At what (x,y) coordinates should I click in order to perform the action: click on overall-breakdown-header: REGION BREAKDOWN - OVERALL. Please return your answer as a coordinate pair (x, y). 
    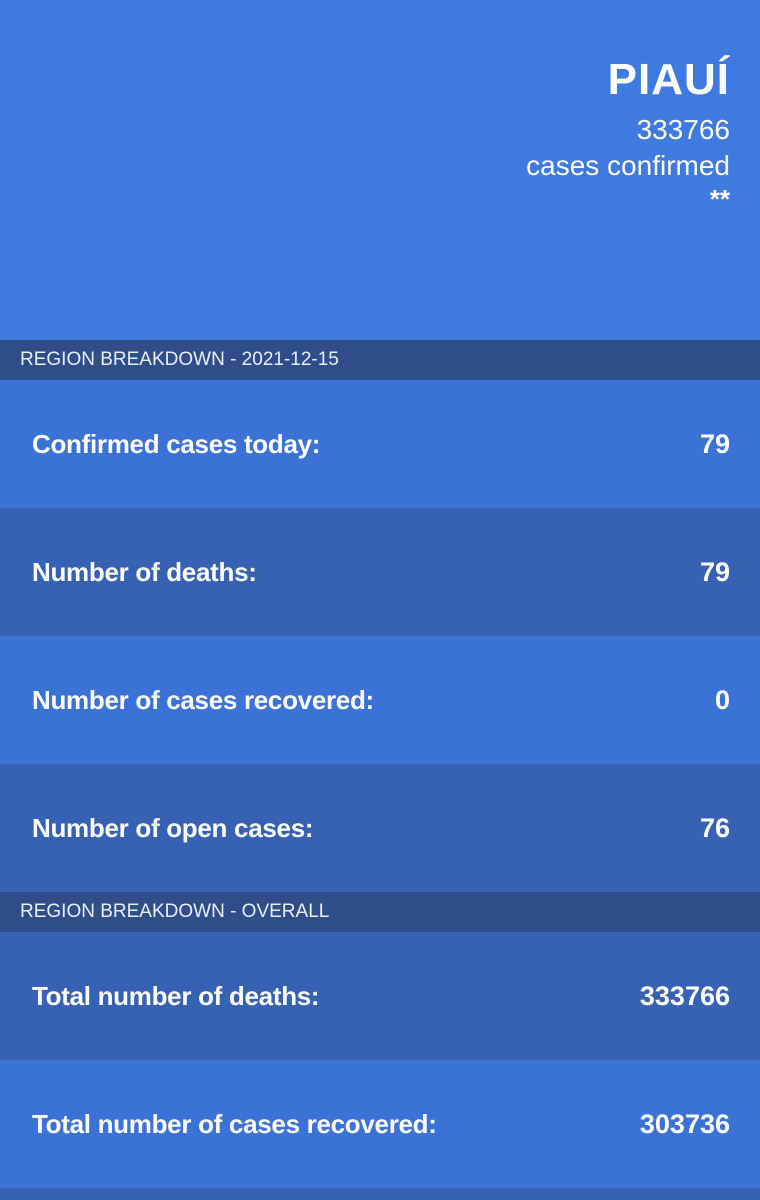
    Looking at the image, I should click on (380, 912).